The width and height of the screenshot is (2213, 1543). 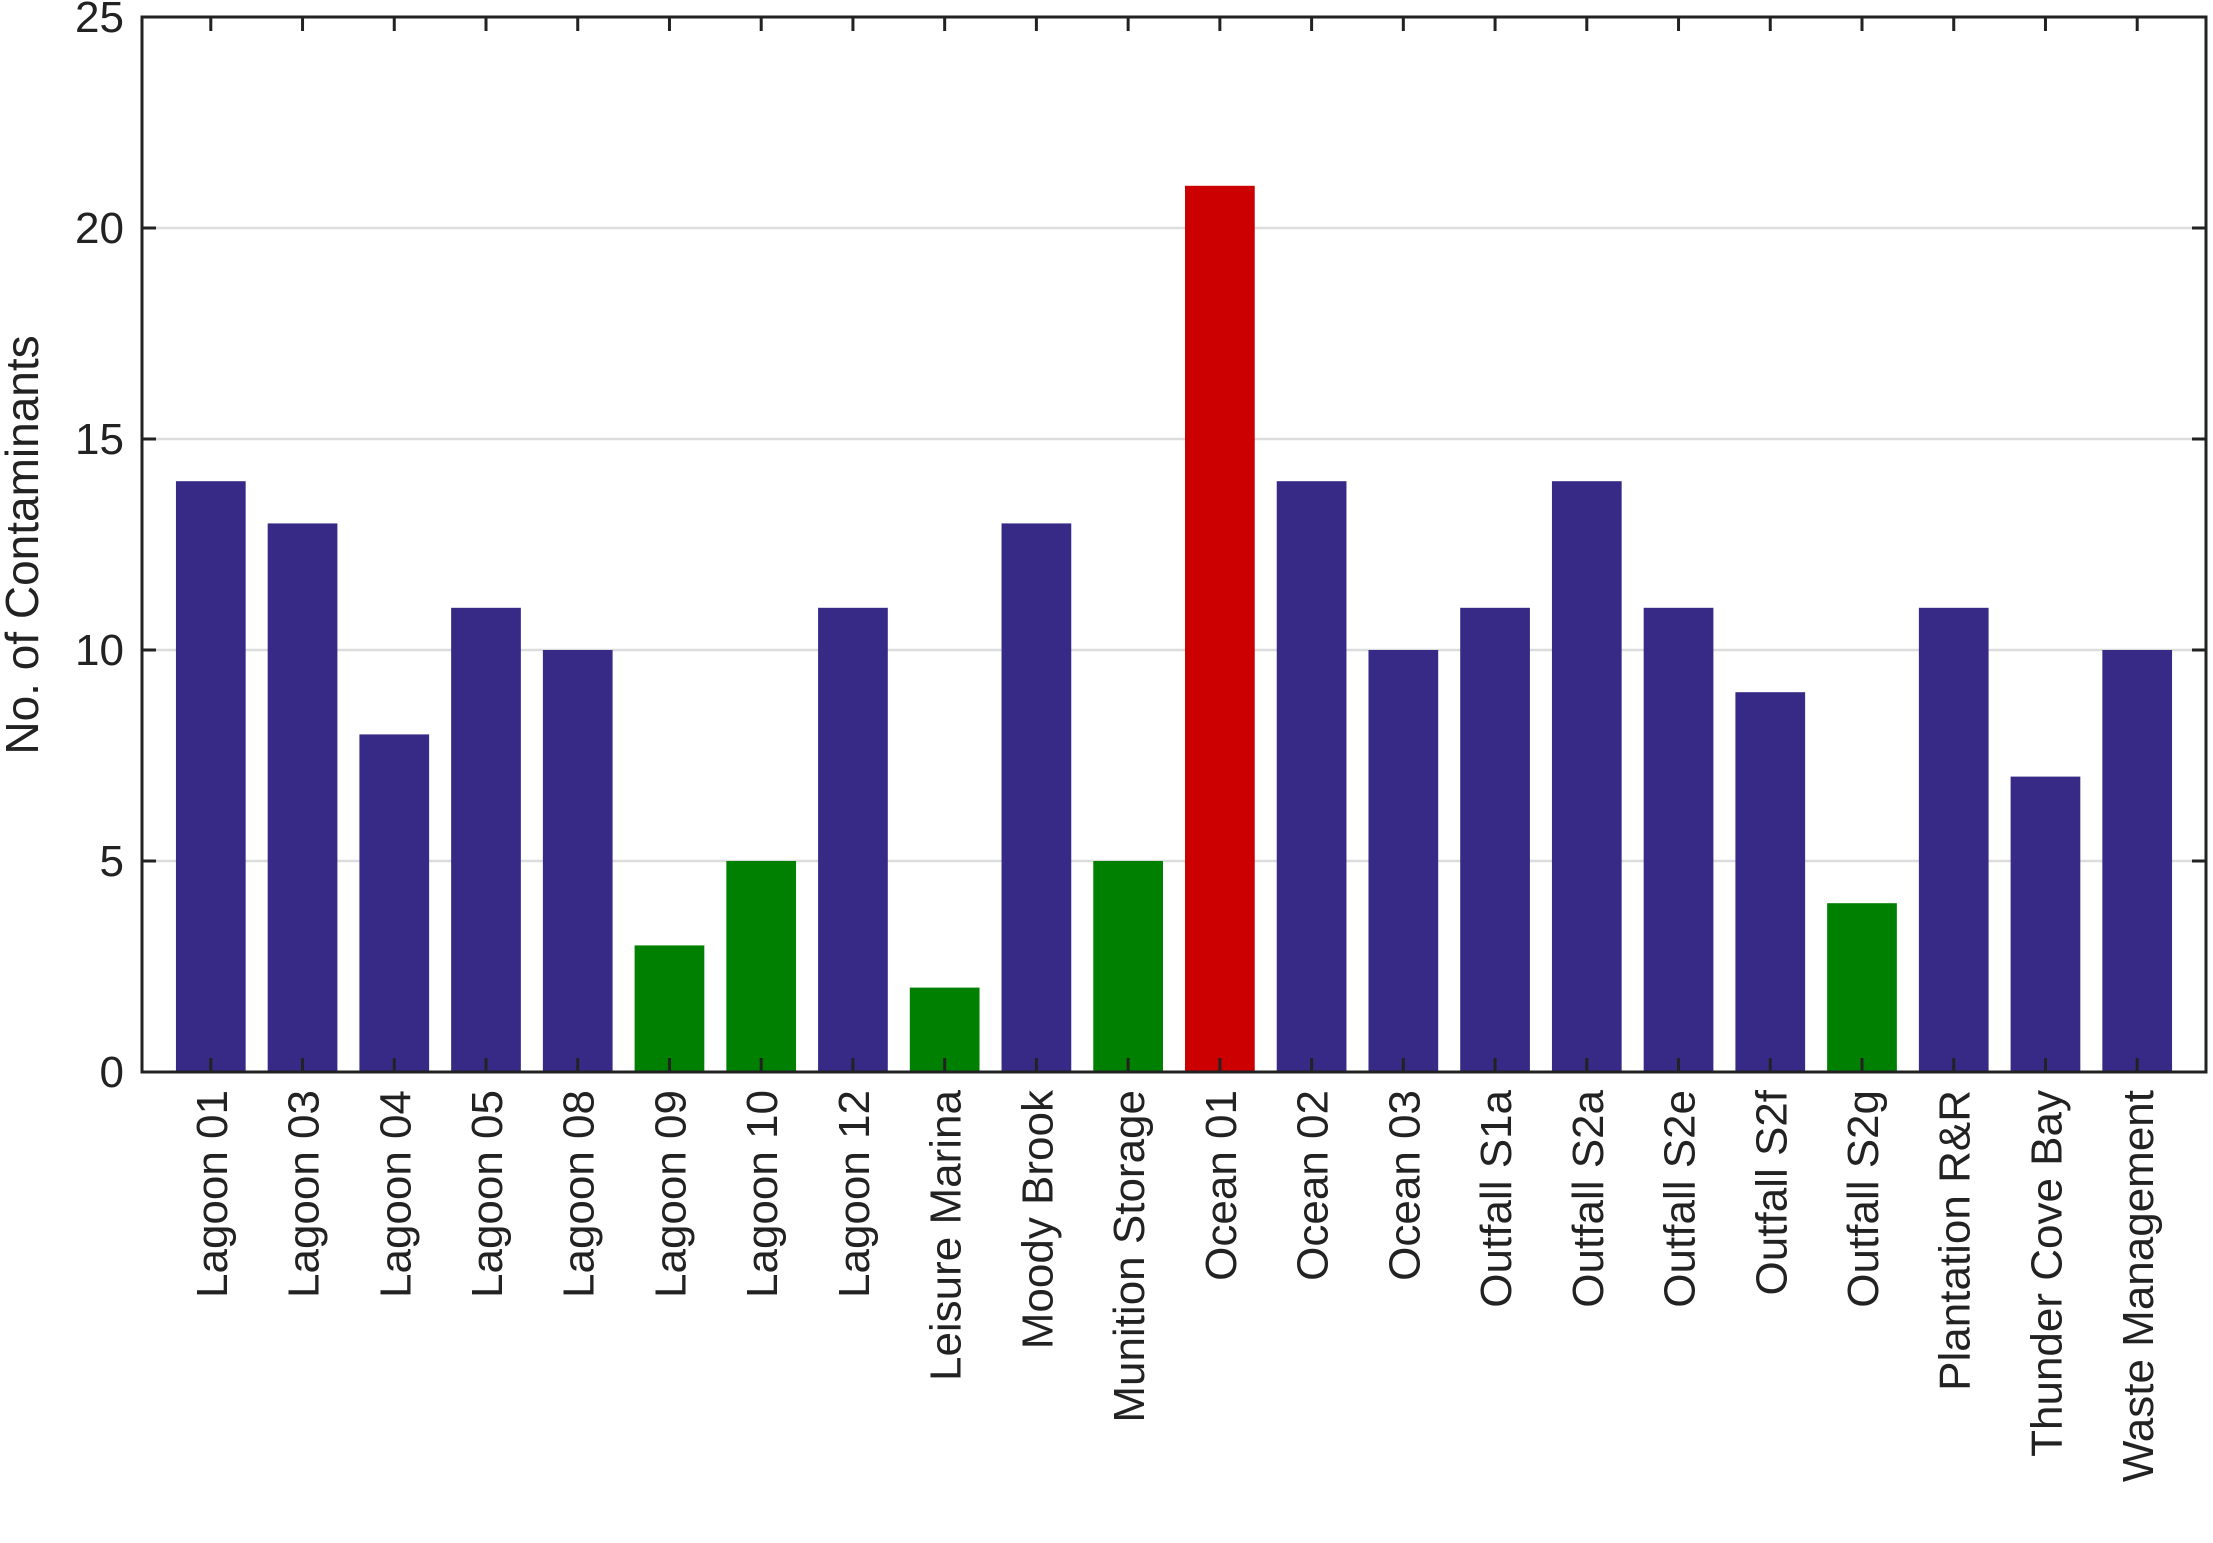 I want to click on x-tick-label: Lagoon 03, so click(x=304, y=1194).